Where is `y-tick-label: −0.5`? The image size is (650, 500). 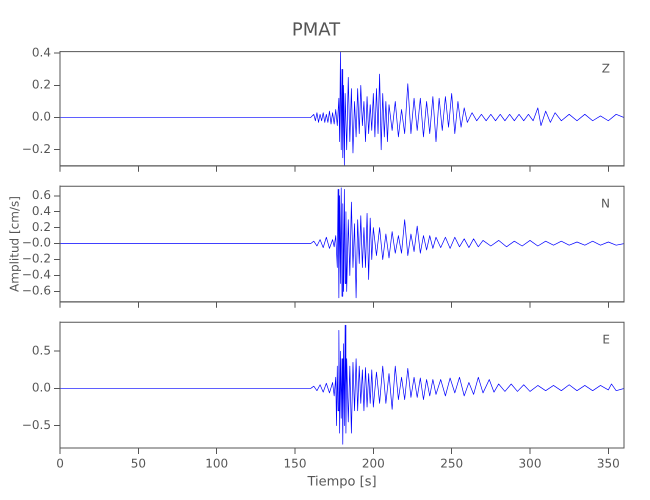 y-tick-label: −0.5 is located at coordinates (36, 425).